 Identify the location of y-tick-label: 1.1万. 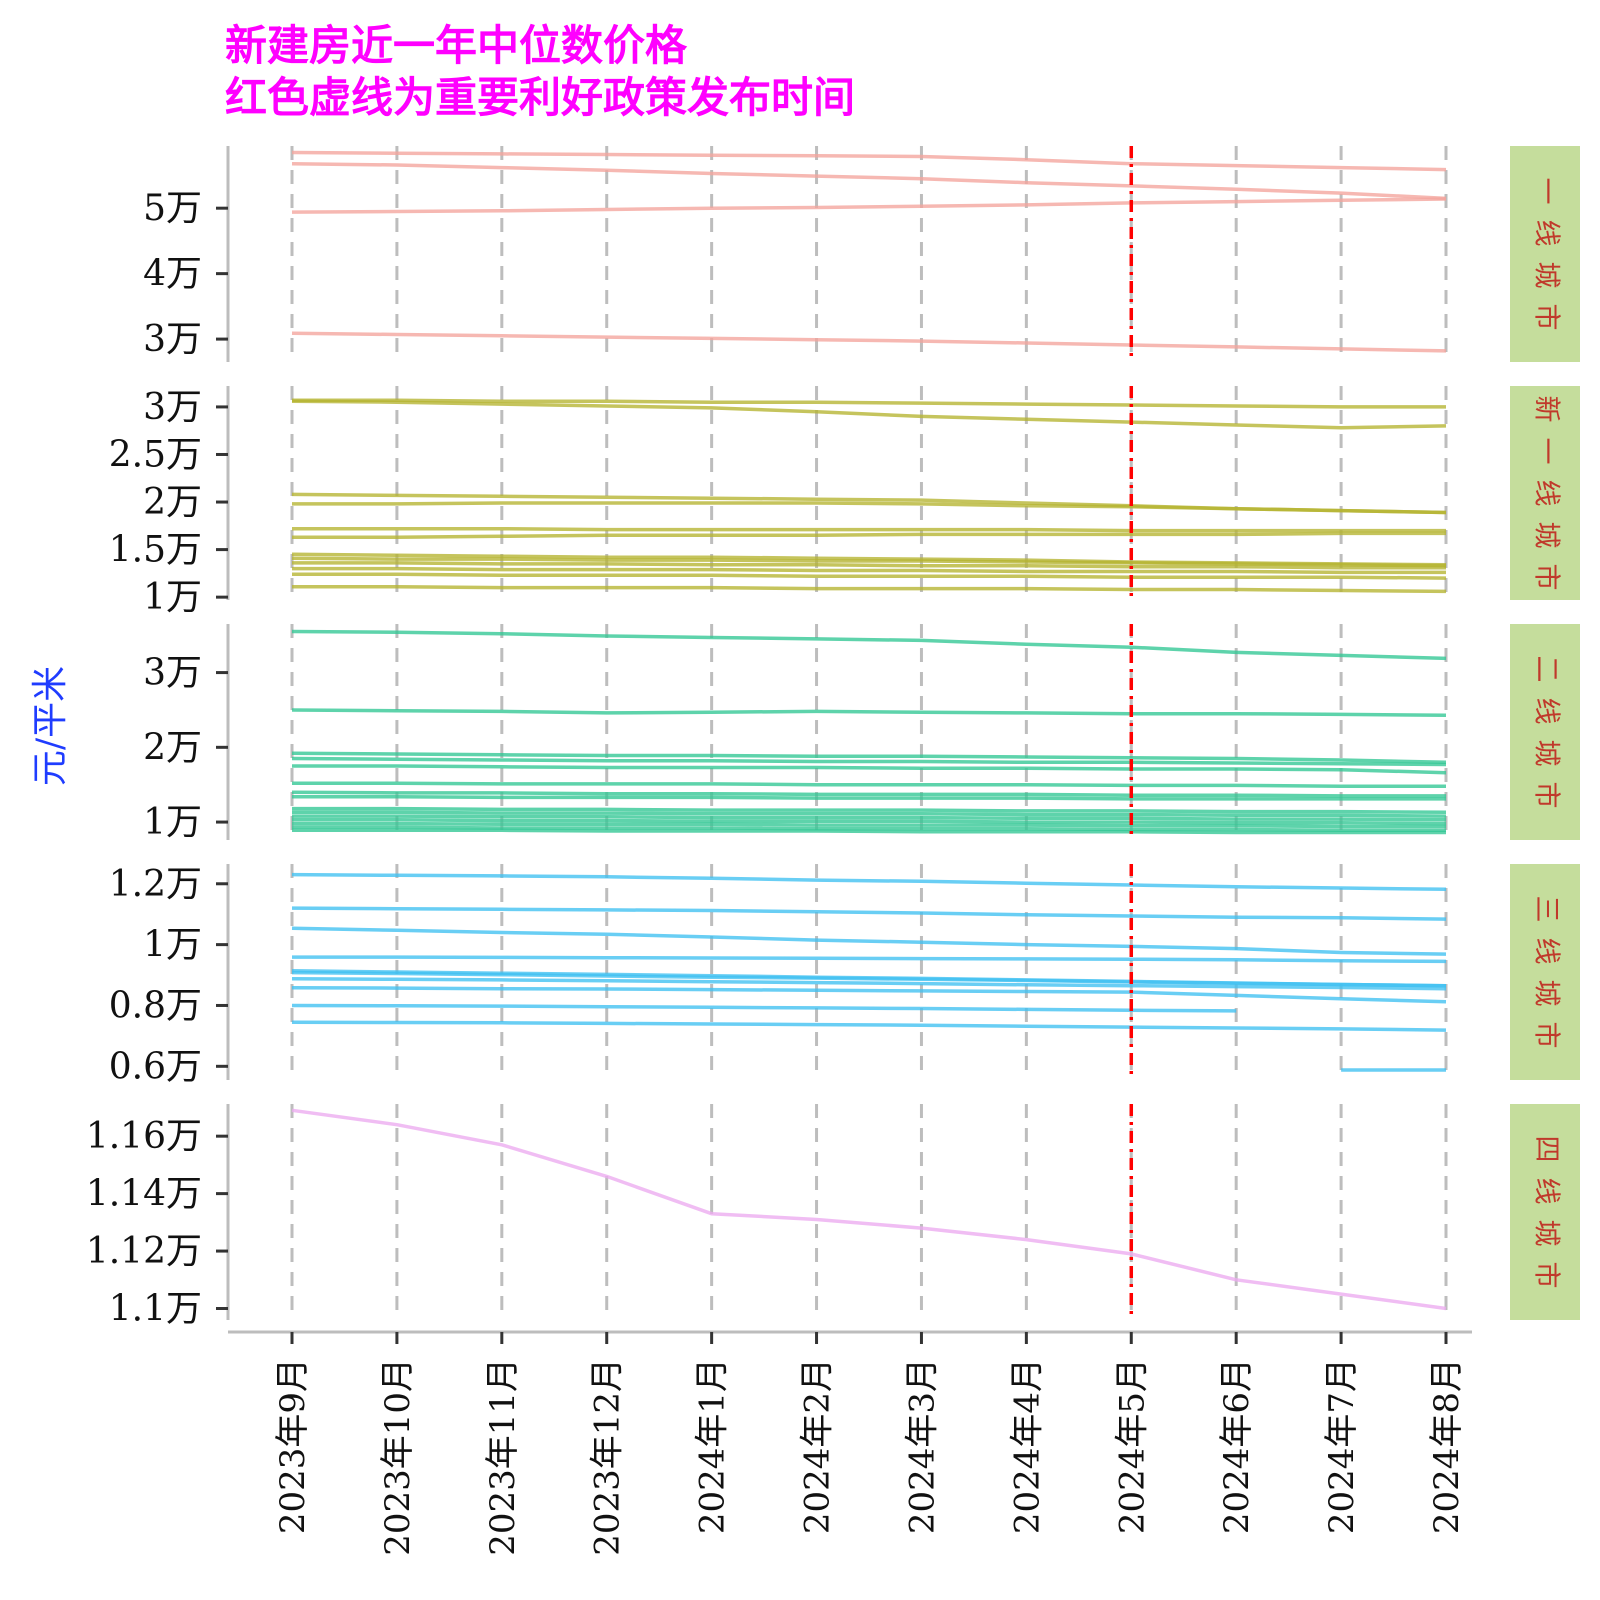
(155, 1309).